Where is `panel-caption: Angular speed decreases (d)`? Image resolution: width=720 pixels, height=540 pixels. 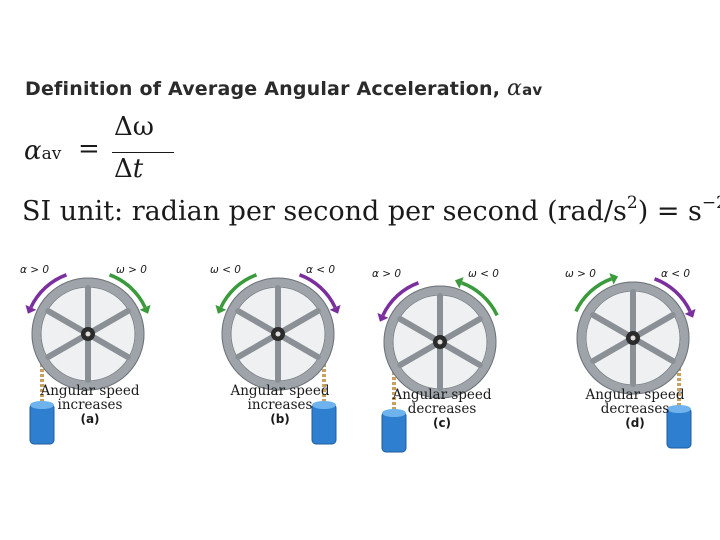
panel-caption: Angular speed decreases (d) is located at coordinates (635, 409).